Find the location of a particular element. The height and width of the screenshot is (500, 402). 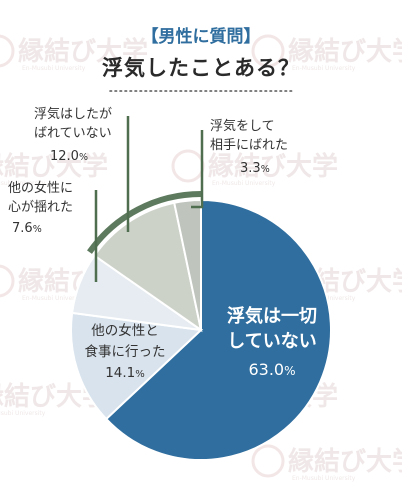

slice-value: 3.3% is located at coordinates (255, 168).